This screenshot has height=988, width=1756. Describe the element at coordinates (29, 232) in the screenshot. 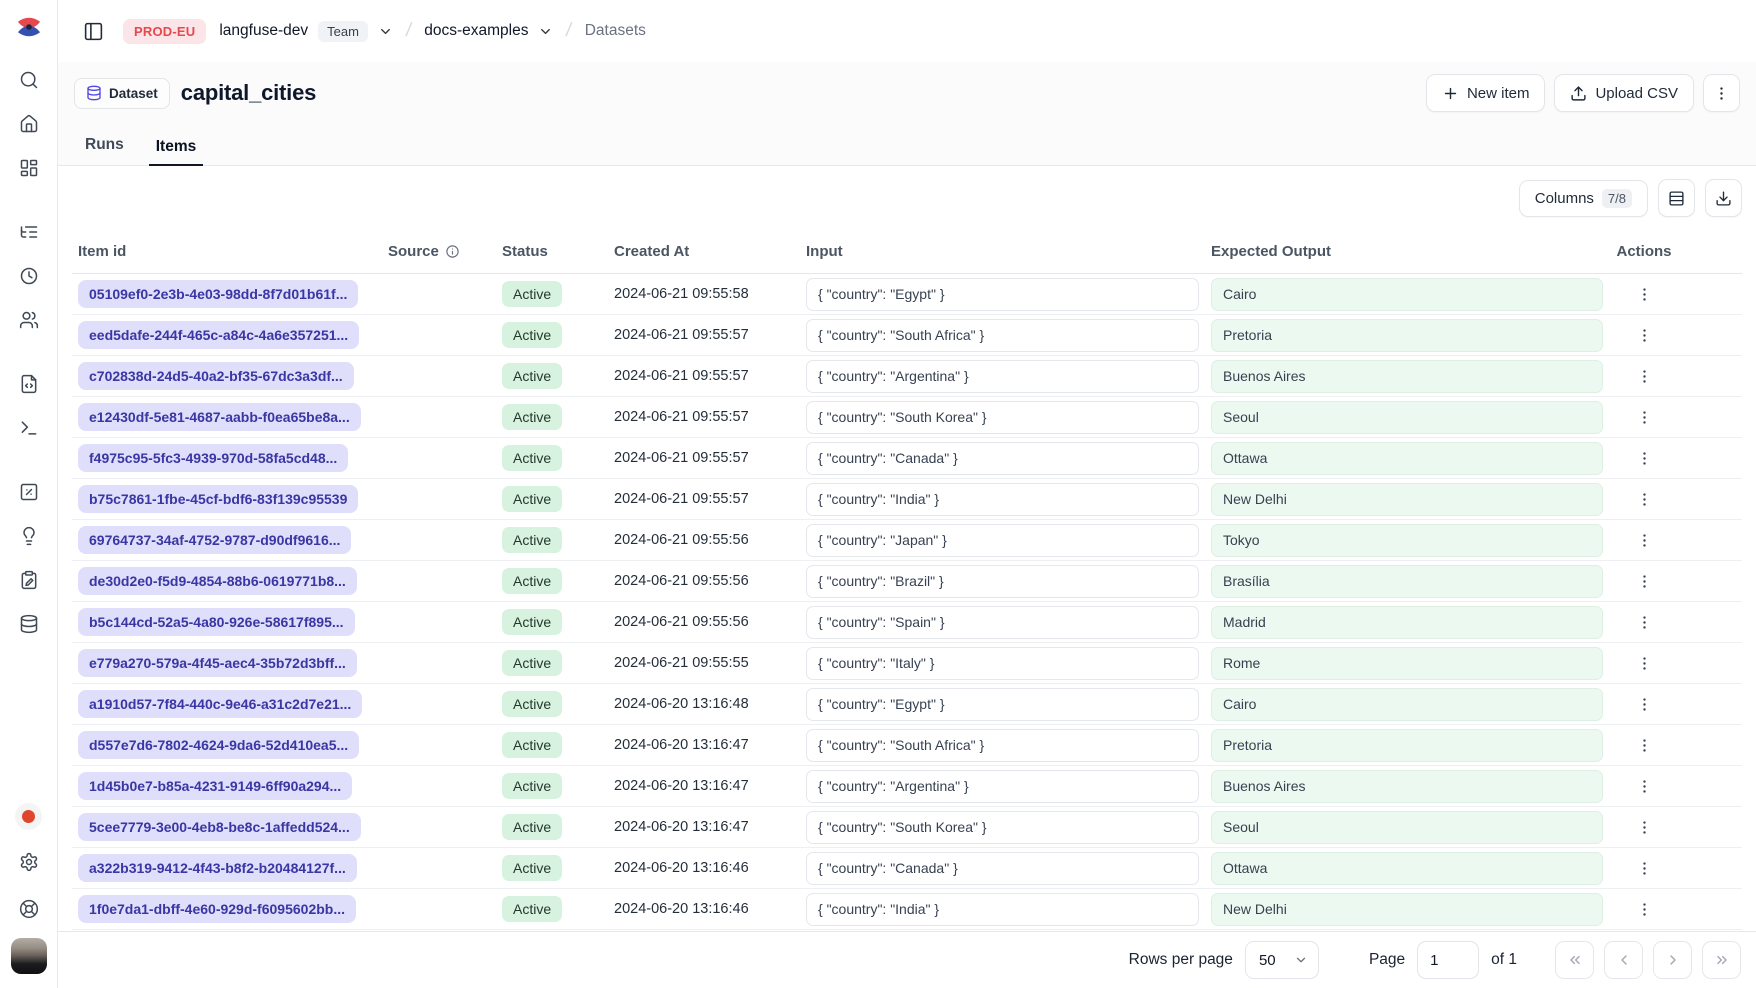

I see `sidebar-item-tracing` at that location.